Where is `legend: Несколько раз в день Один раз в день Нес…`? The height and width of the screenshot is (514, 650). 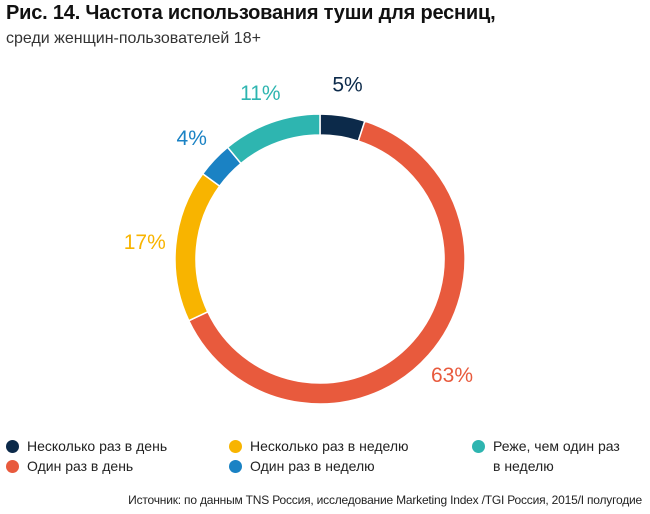 legend: Несколько раз в день Один раз в день Нес… is located at coordinates (325, 455).